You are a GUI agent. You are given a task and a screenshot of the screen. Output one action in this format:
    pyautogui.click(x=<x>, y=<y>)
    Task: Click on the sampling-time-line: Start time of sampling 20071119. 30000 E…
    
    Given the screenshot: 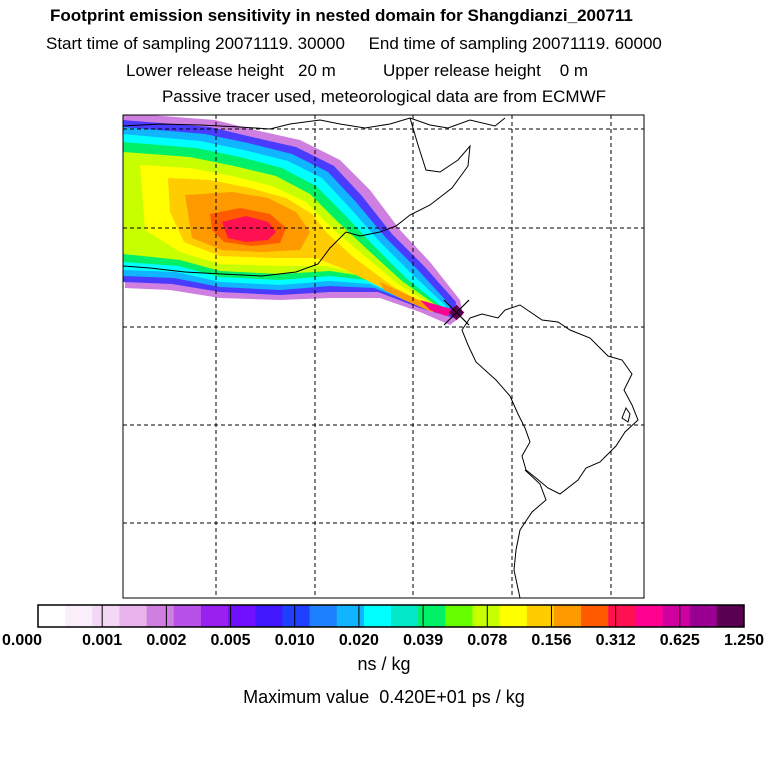 What is the action you would take?
    pyautogui.click(x=354, y=43)
    